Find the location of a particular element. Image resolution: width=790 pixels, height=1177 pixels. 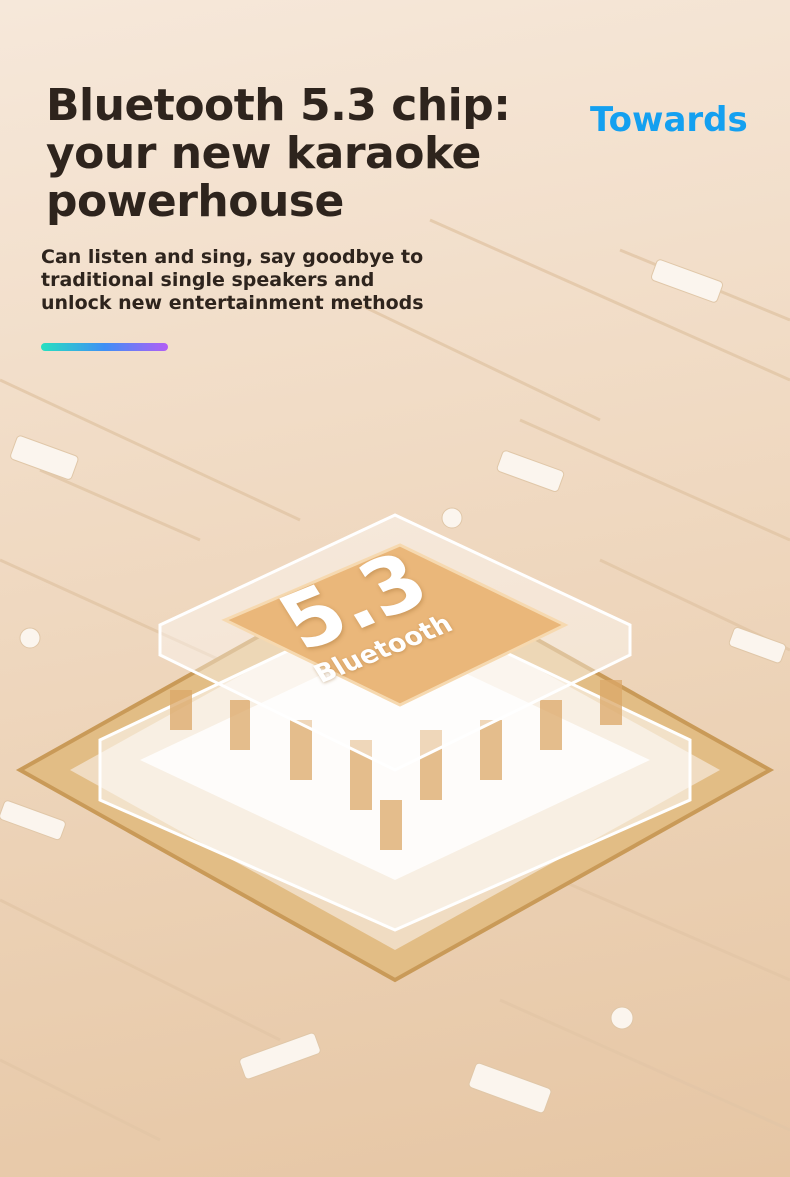

headline-line: your new karaoke is located at coordinates (263, 153).